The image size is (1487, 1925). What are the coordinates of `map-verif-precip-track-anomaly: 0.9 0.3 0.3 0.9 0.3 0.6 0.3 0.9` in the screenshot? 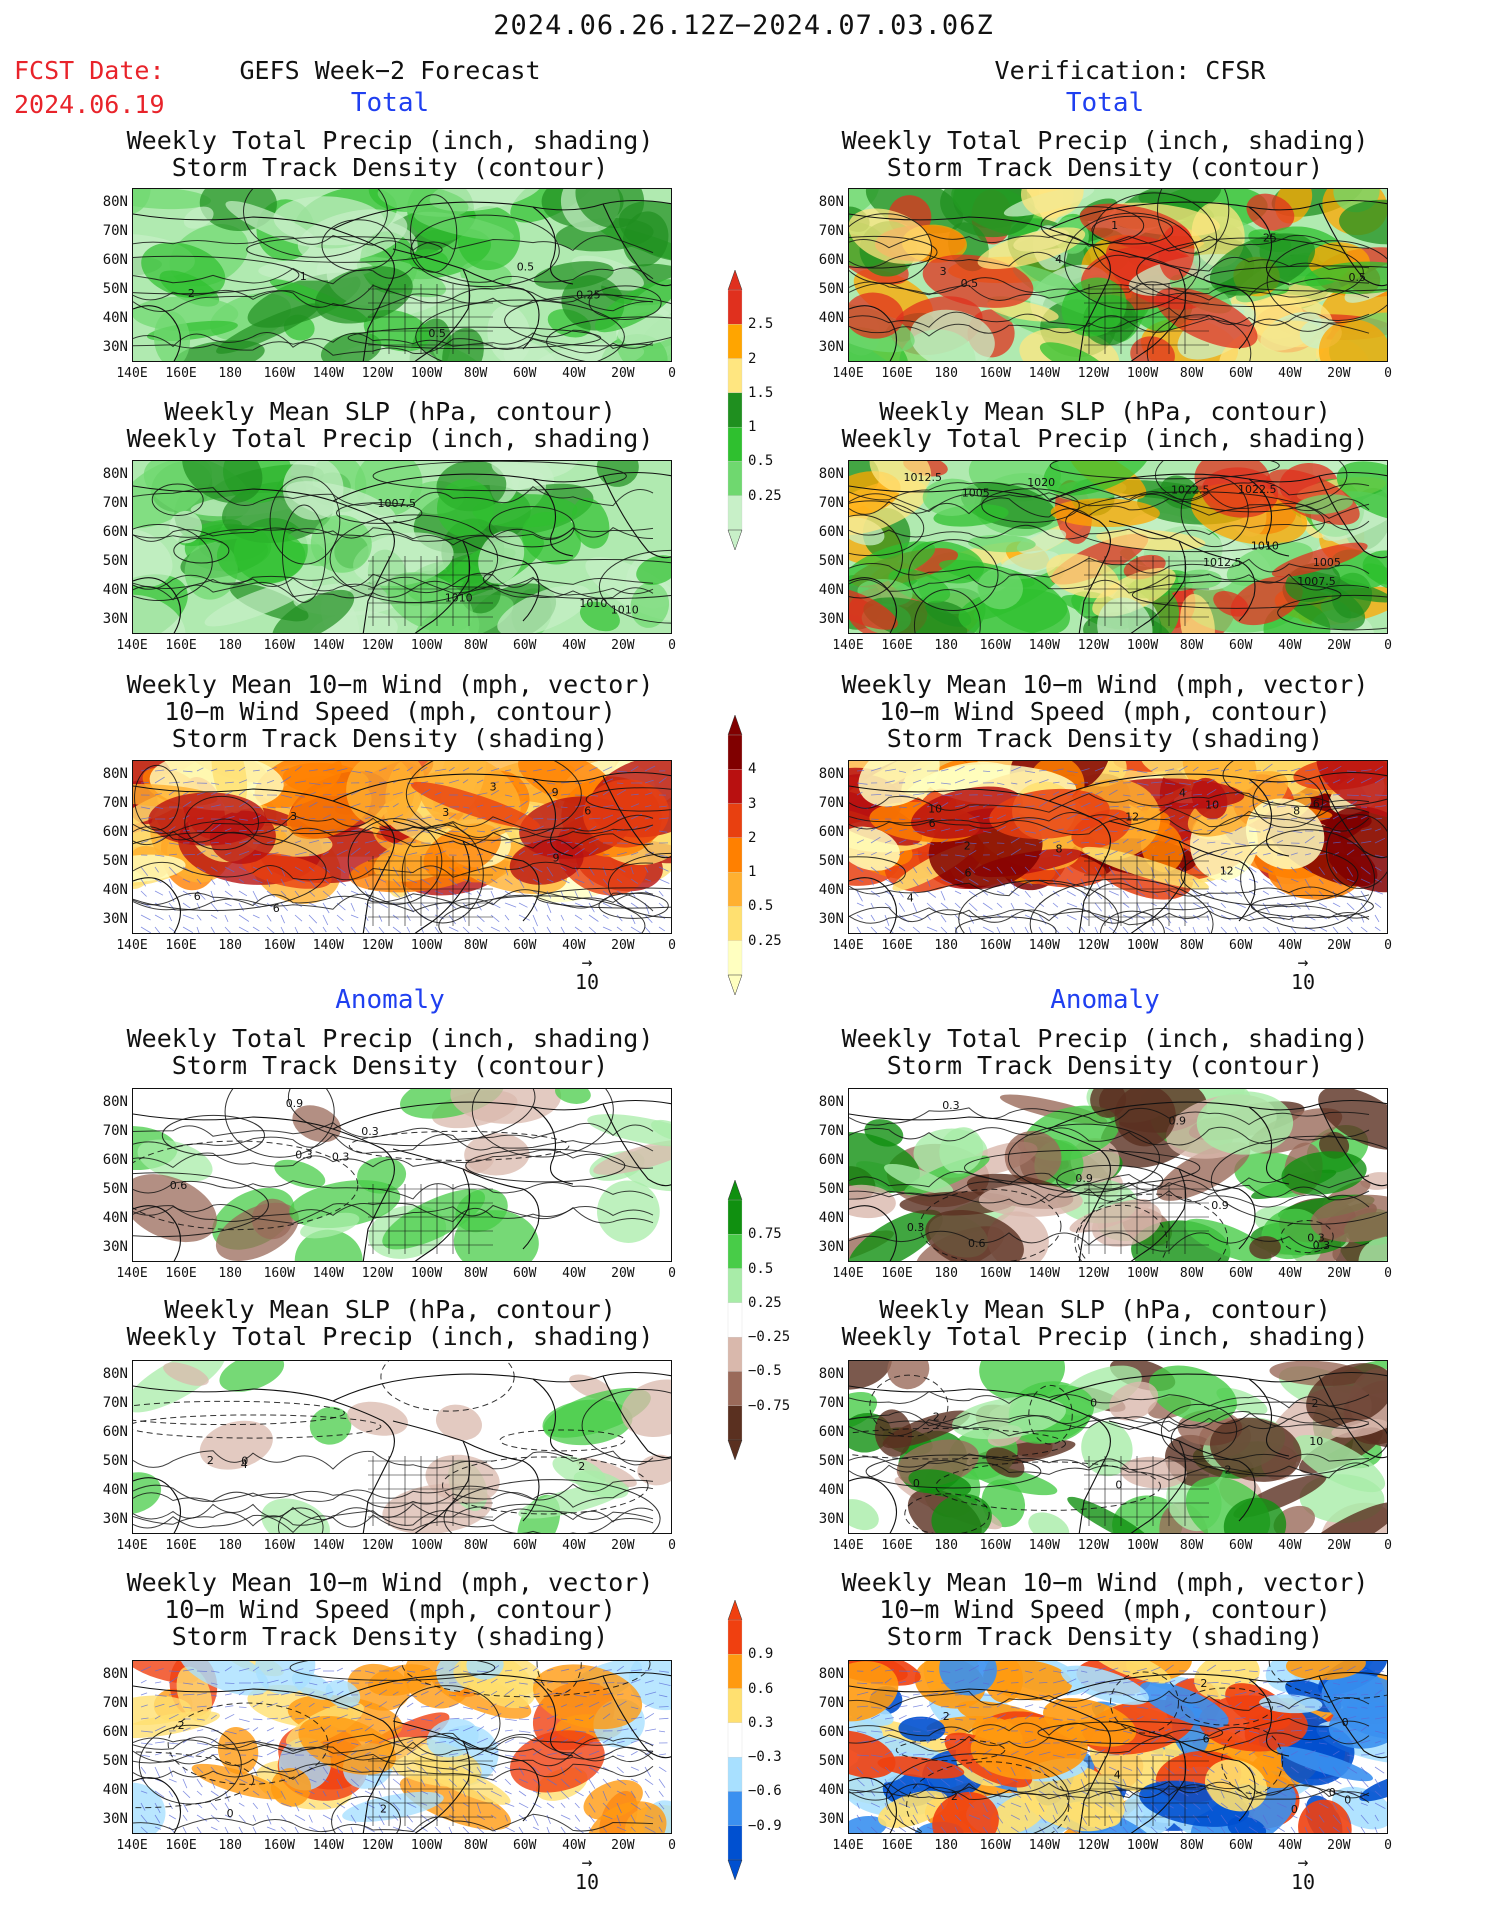 It's located at (1118, 1175).